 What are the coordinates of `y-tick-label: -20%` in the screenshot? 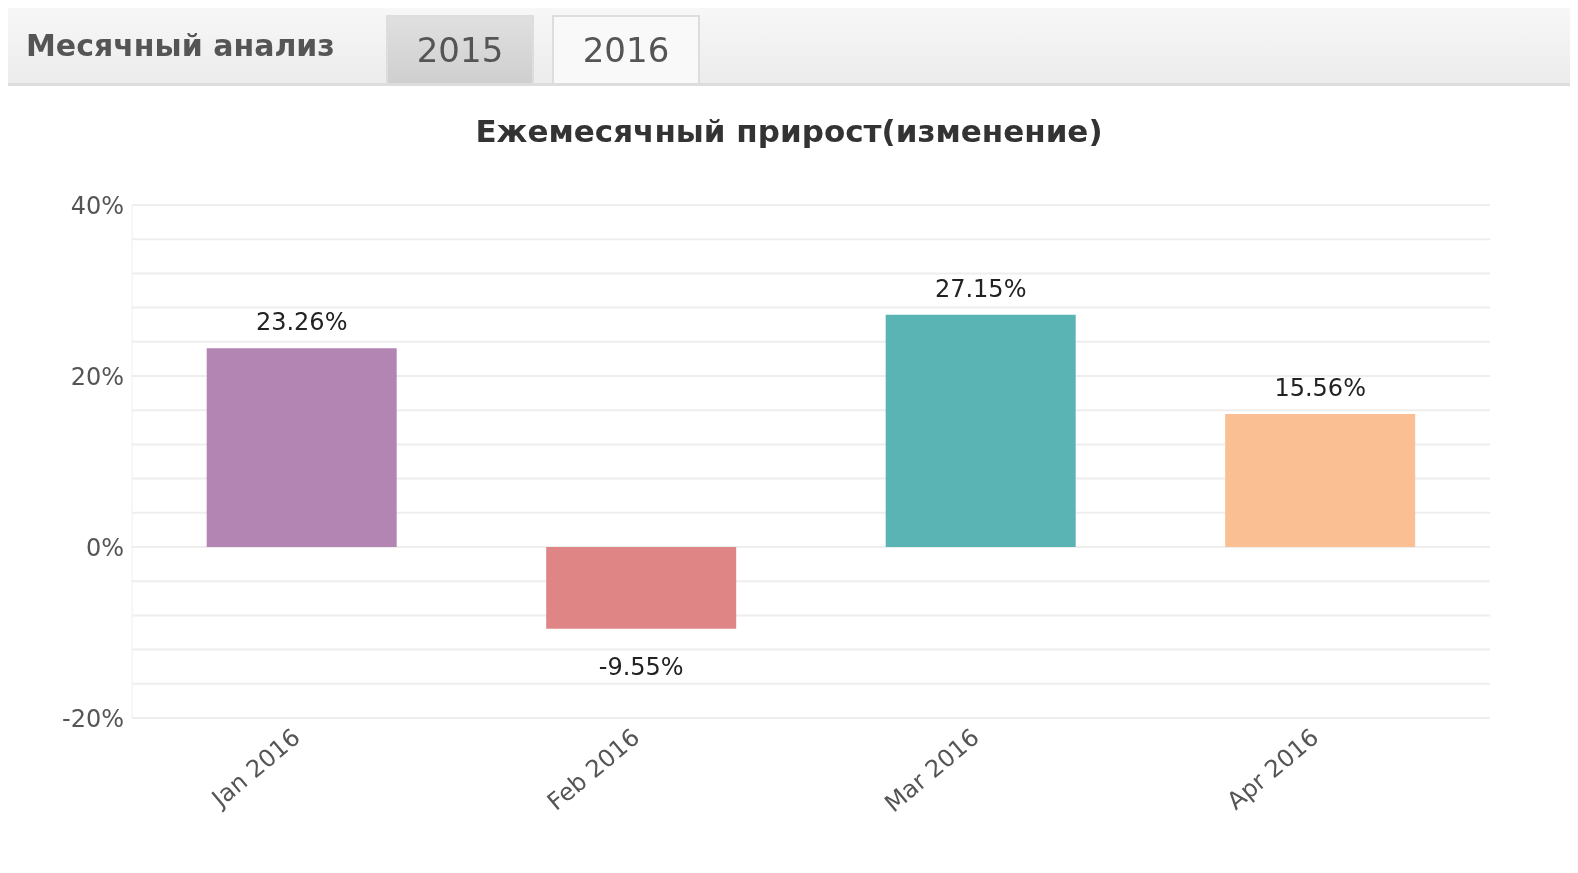 It's located at (92, 718).